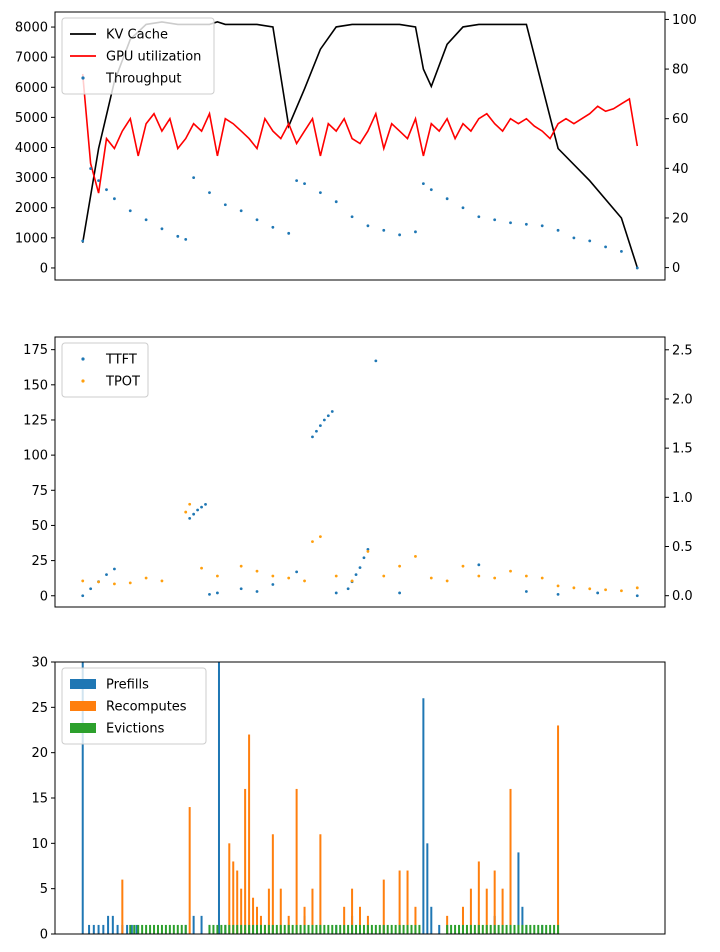  What do you see at coordinates (31, 118) in the screenshot?
I see `y-tick-label: 5000` at bounding box center [31, 118].